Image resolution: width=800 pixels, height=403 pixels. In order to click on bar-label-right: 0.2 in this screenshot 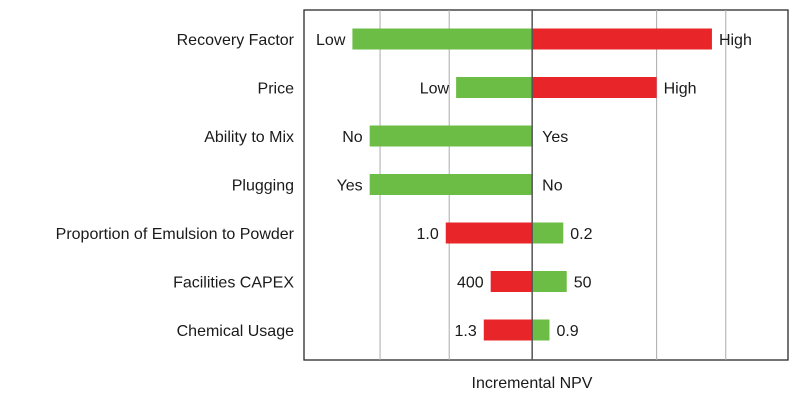, I will do `click(581, 234)`.